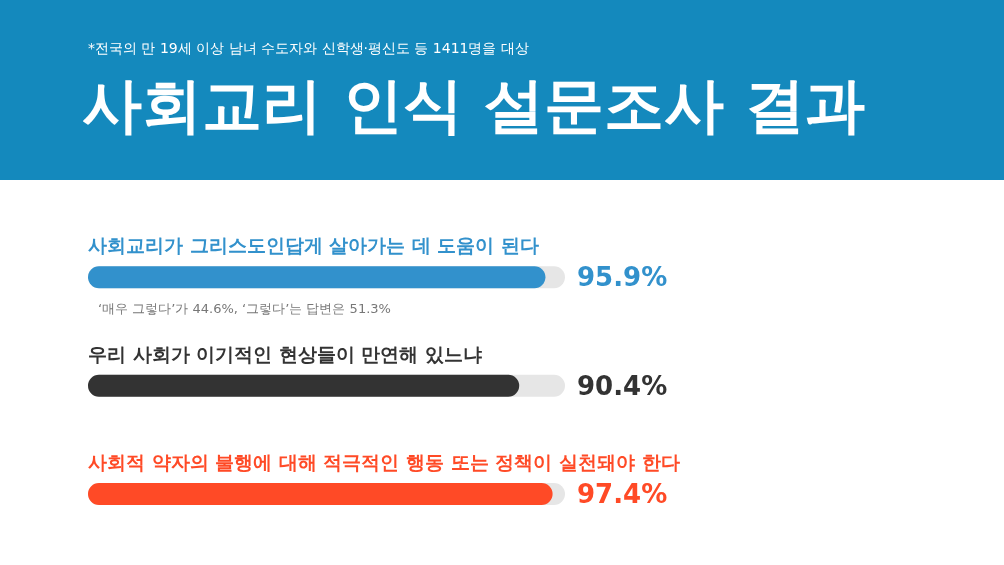  Describe the element at coordinates (244, 309) in the screenshot. I see `annotation: ‘매우 그렇다’가 44.6%, ‘그렇다’는 답변은 51.3%` at that location.